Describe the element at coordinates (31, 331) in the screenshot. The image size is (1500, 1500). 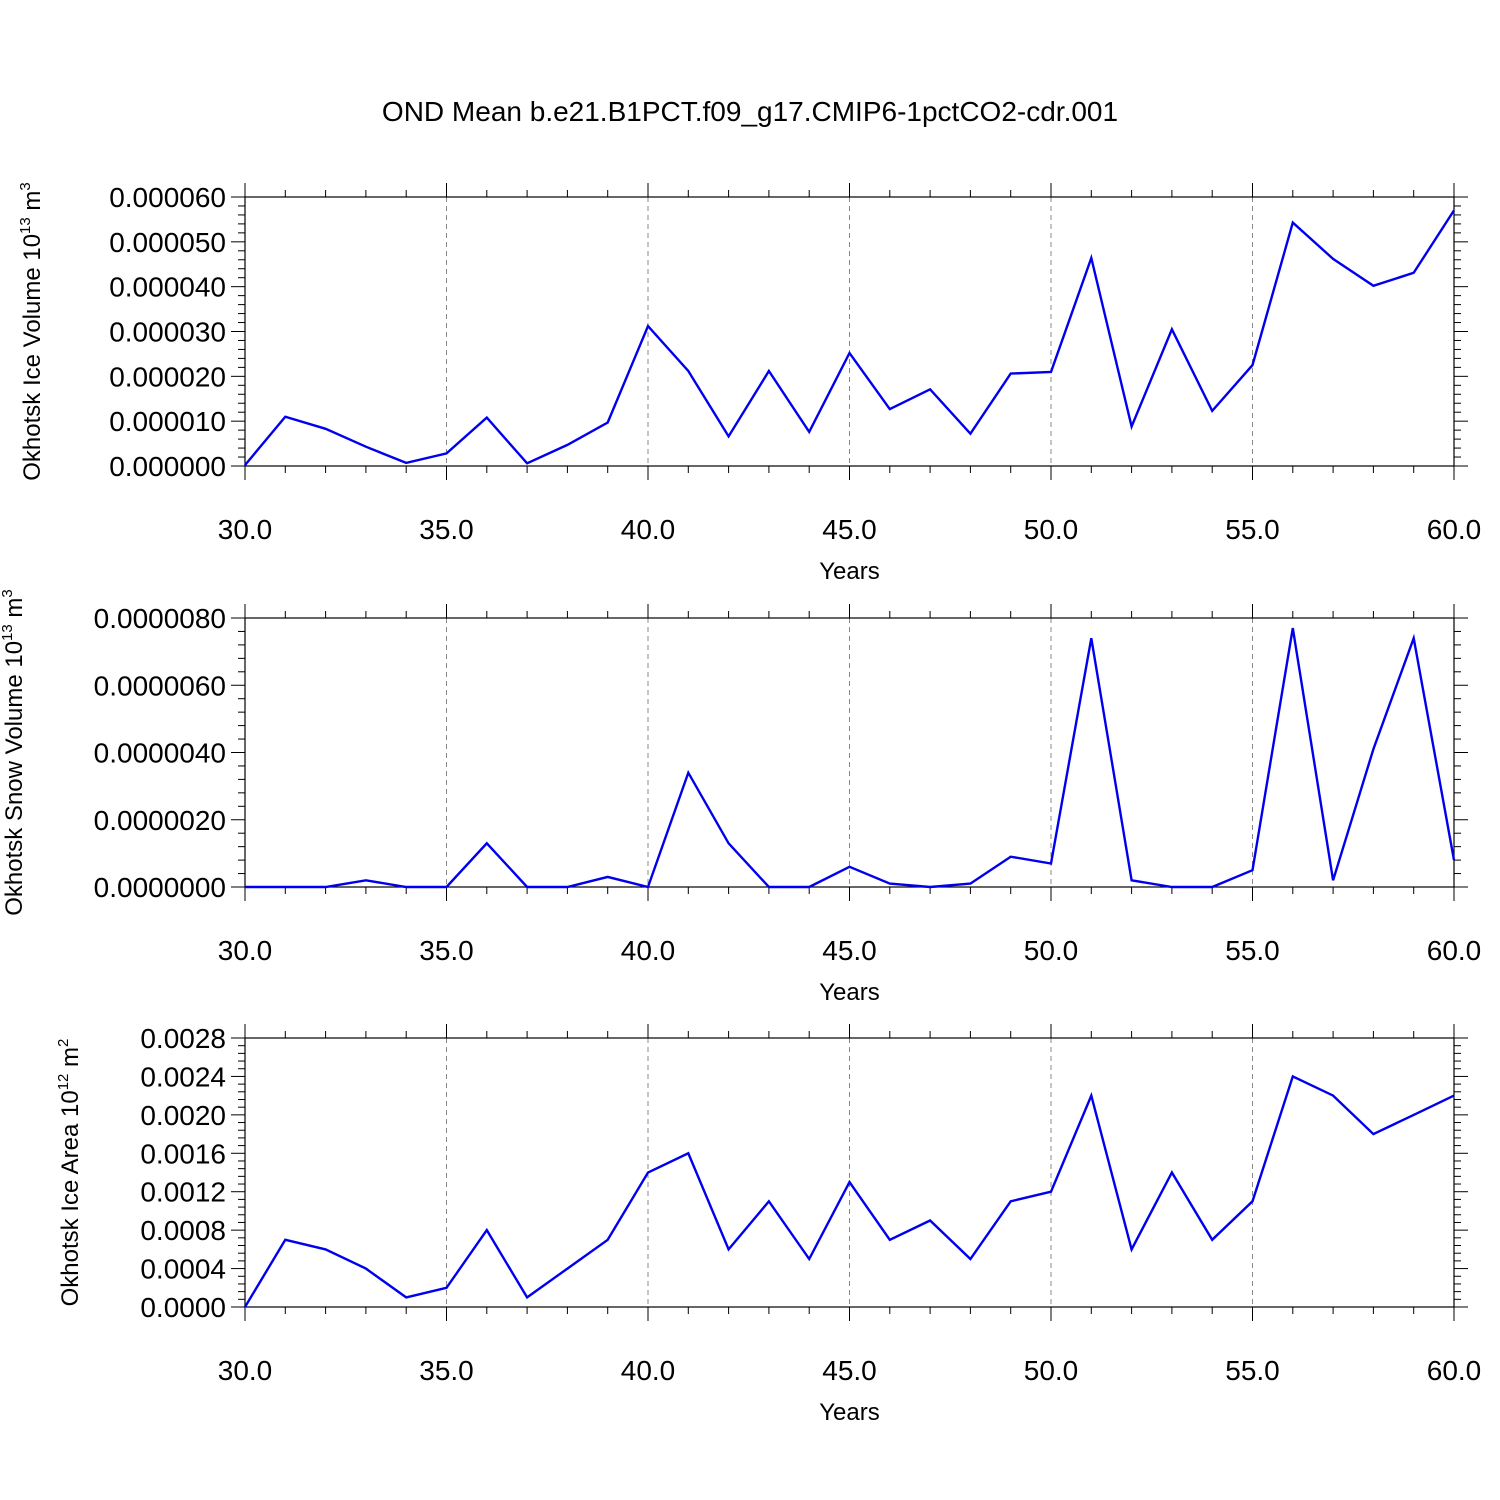
I see `y-axis-label: Okhotsk Ice Volume 1013 m3` at that location.